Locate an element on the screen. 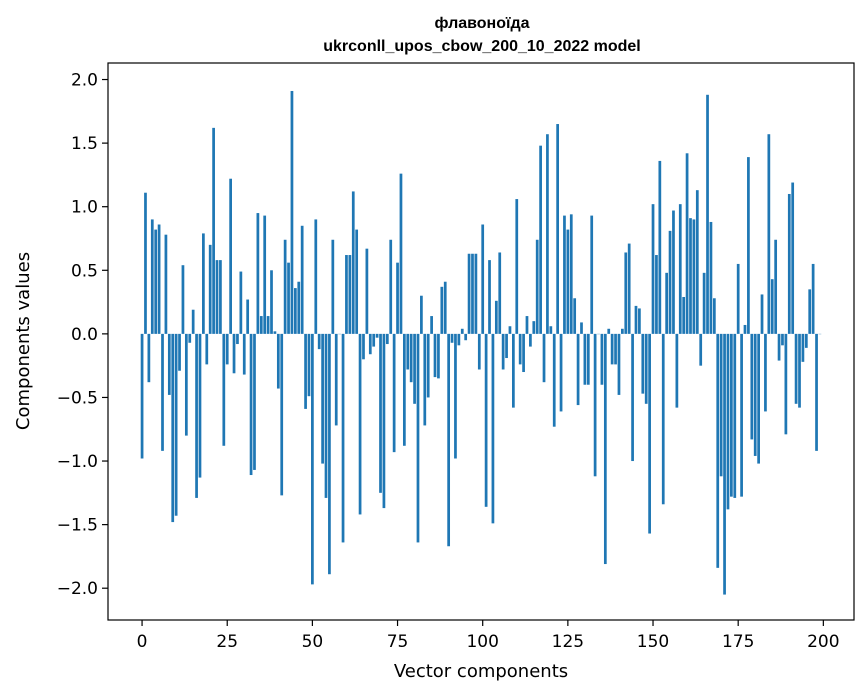  x-tick-label: 50 is located at coordinates (313, 642).